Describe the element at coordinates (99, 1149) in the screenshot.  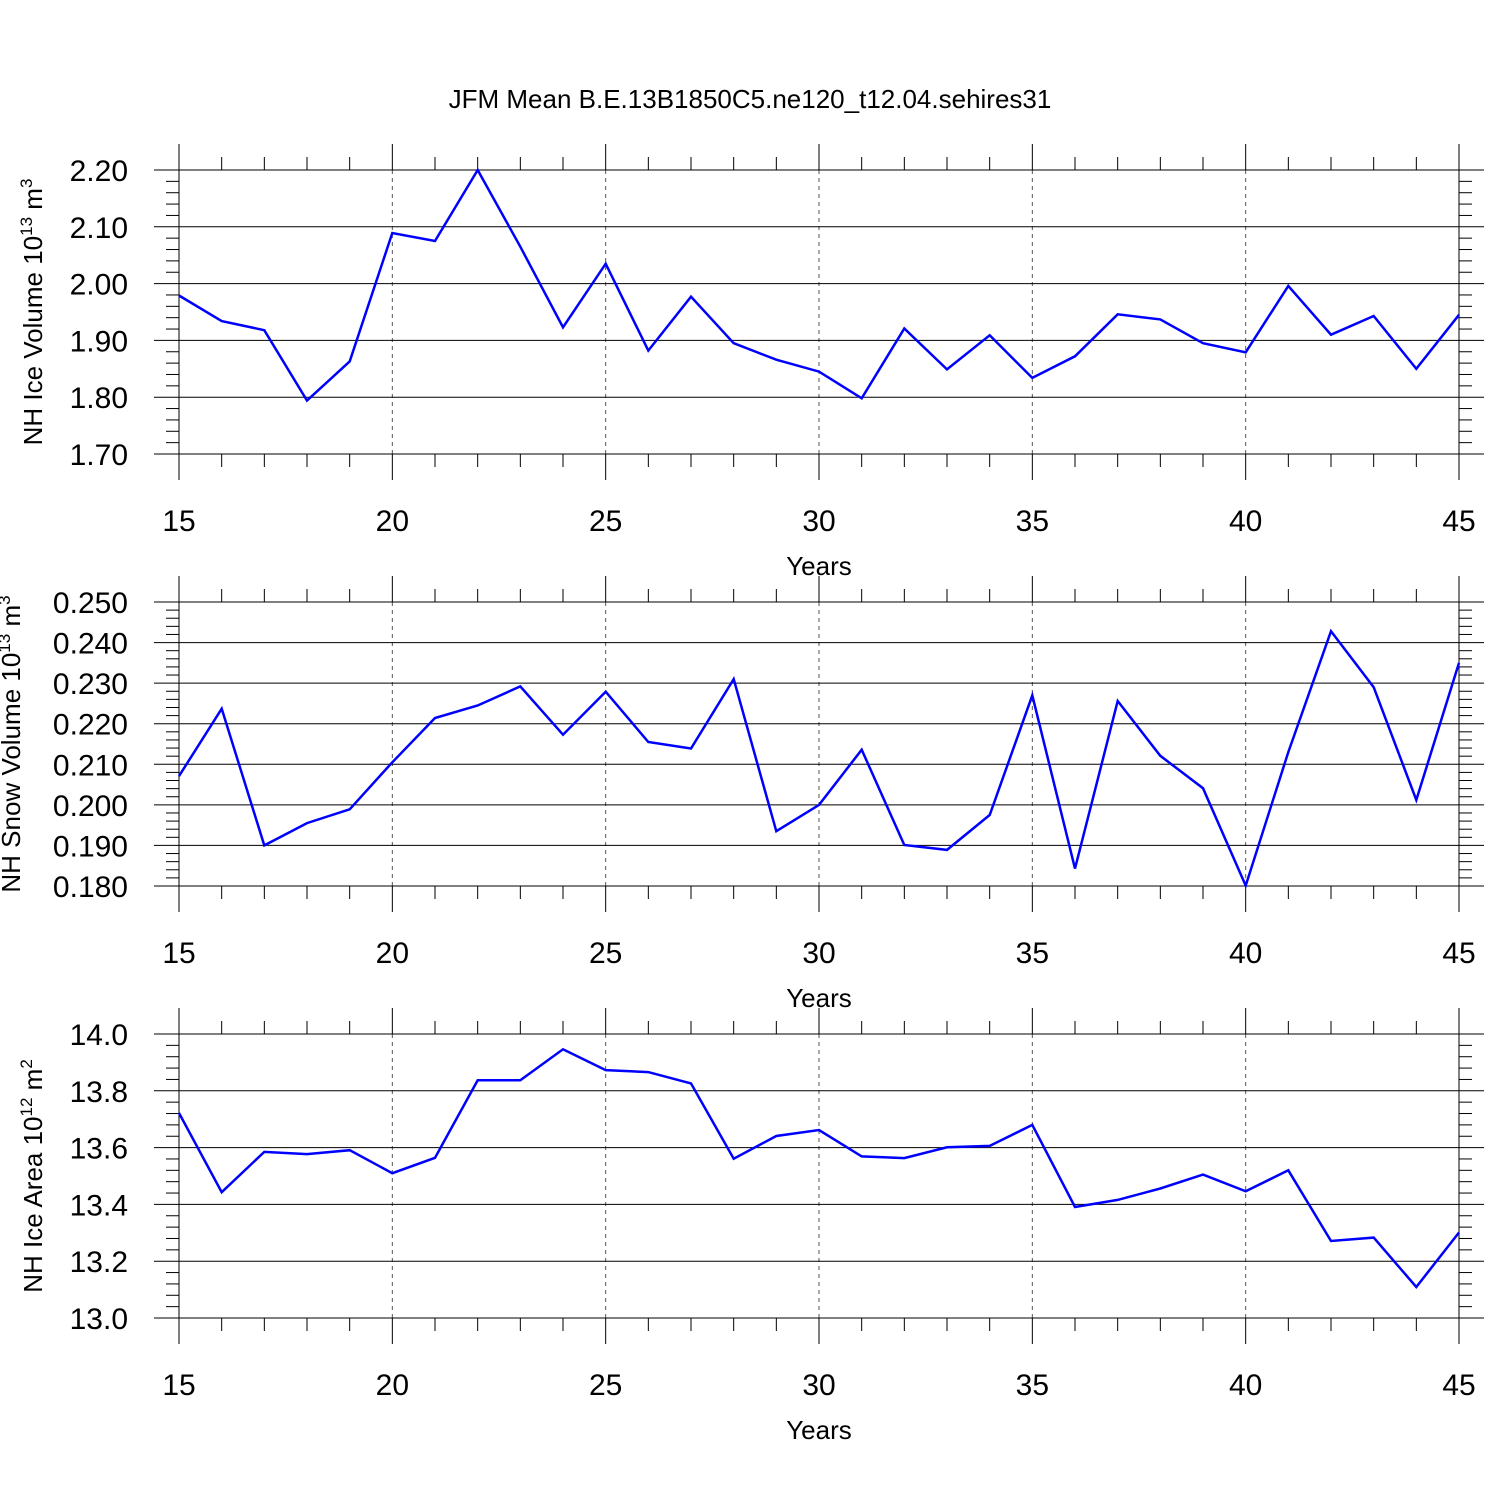
I see `y-tick-label: 13.6` at that location.